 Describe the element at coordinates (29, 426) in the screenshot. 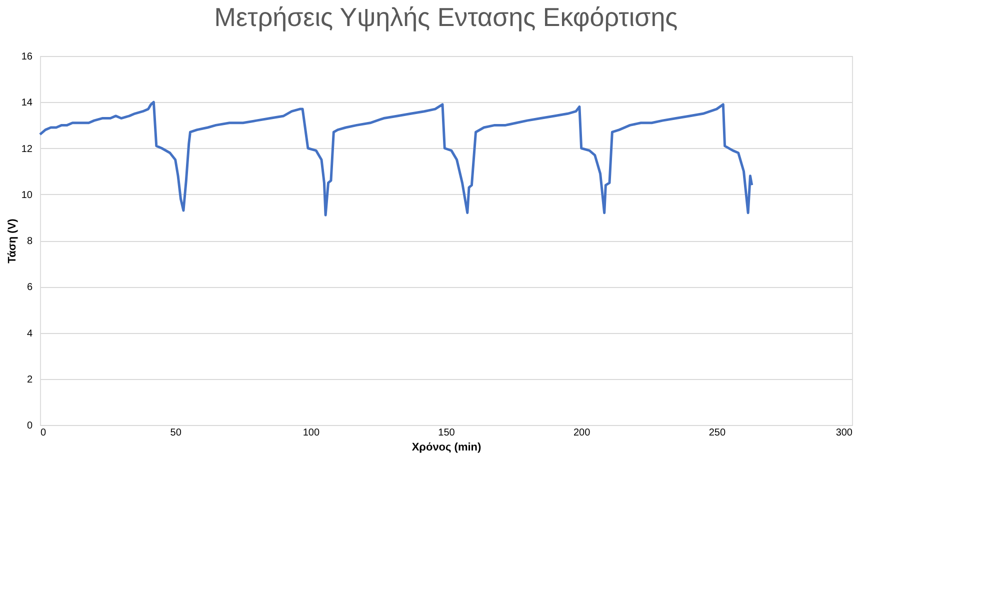

I see `y-tick-label: 0` at that location.